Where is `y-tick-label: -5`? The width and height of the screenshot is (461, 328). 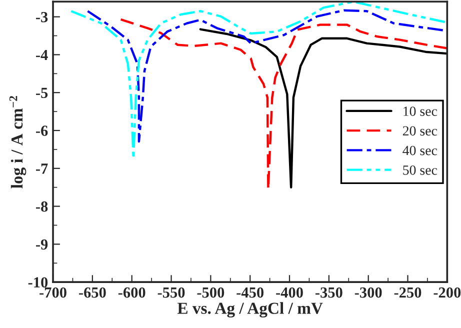 y-tick-label: -5 is located at coordinates (42, 93).